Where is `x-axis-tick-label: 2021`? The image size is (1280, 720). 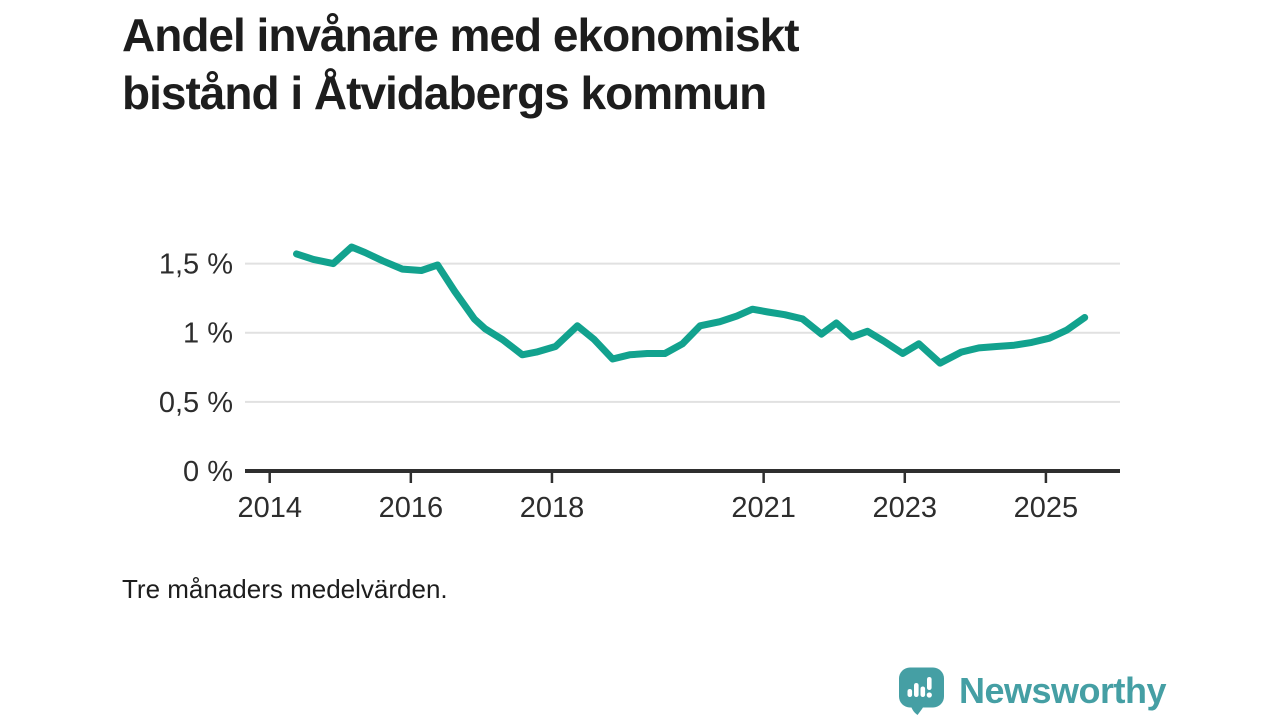 x-axis-tick-label: 2021 is located at coordinates (763, 508).